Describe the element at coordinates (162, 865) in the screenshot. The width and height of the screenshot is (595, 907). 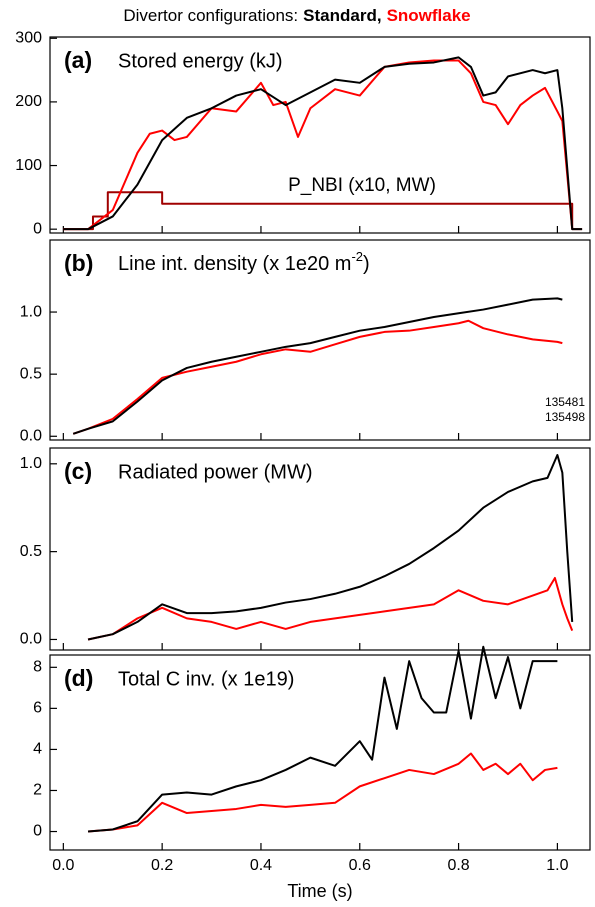
I see `x-tick-label: 0.2` at that location.